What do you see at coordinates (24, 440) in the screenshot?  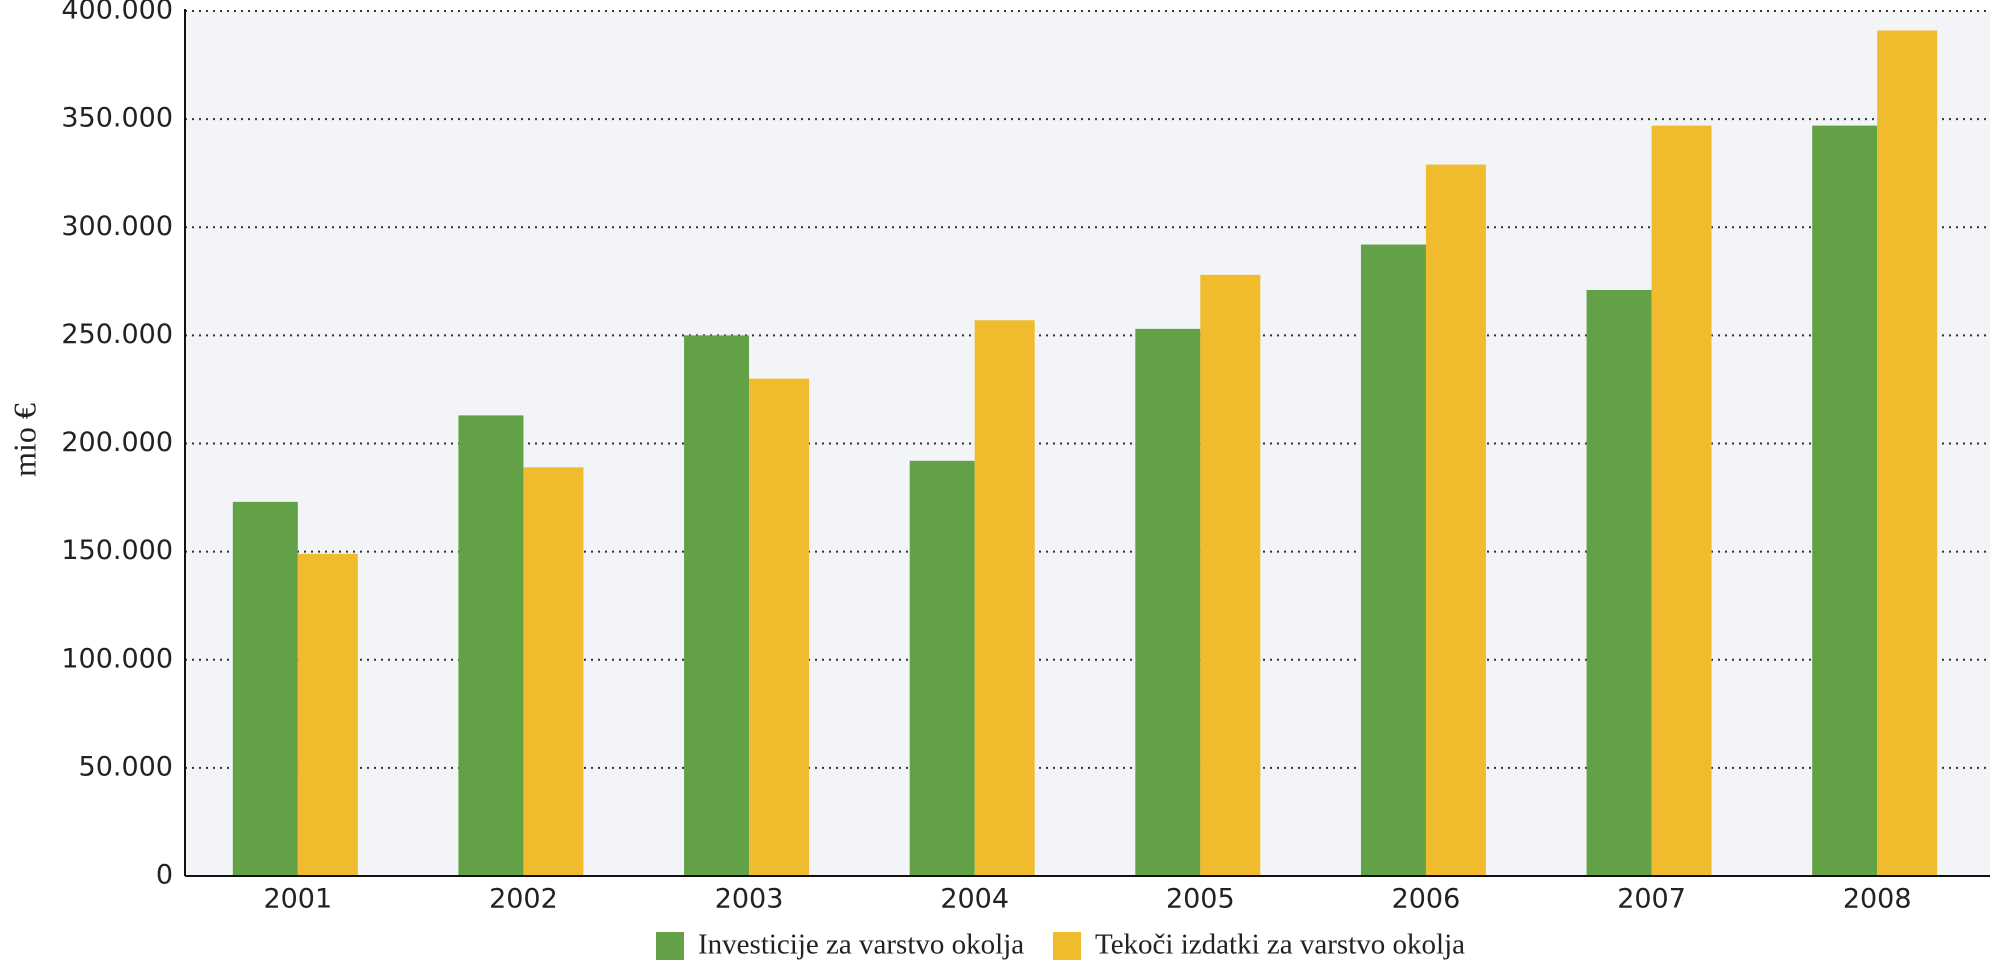 I see `y-axis-label: mio €` at bounding box center [24, 440].